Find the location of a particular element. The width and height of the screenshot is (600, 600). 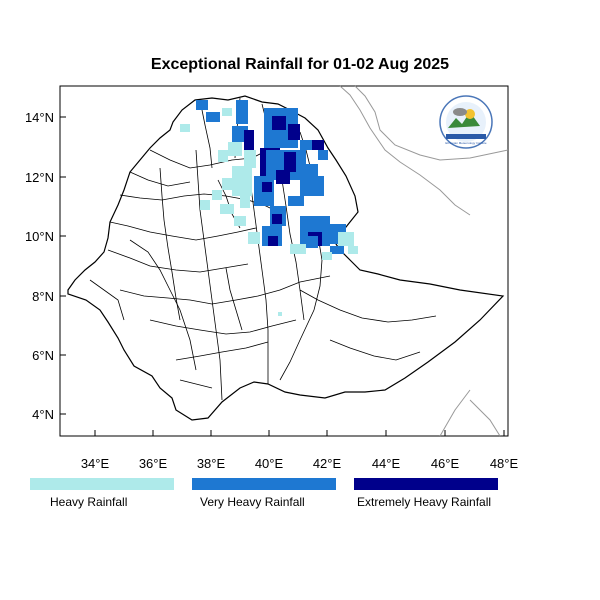

logo-text: Ethiopian Meteorology Institute is located at coordinates (466, 143).